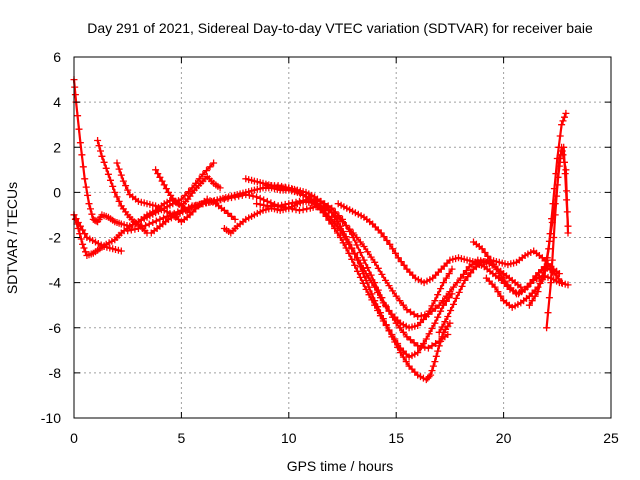 Image resolution: width=640 pixels, height=480 pixels. Describe the element at coordinates (57, 147) in the screenshot. I see `y-tick-label: 2` at that location.